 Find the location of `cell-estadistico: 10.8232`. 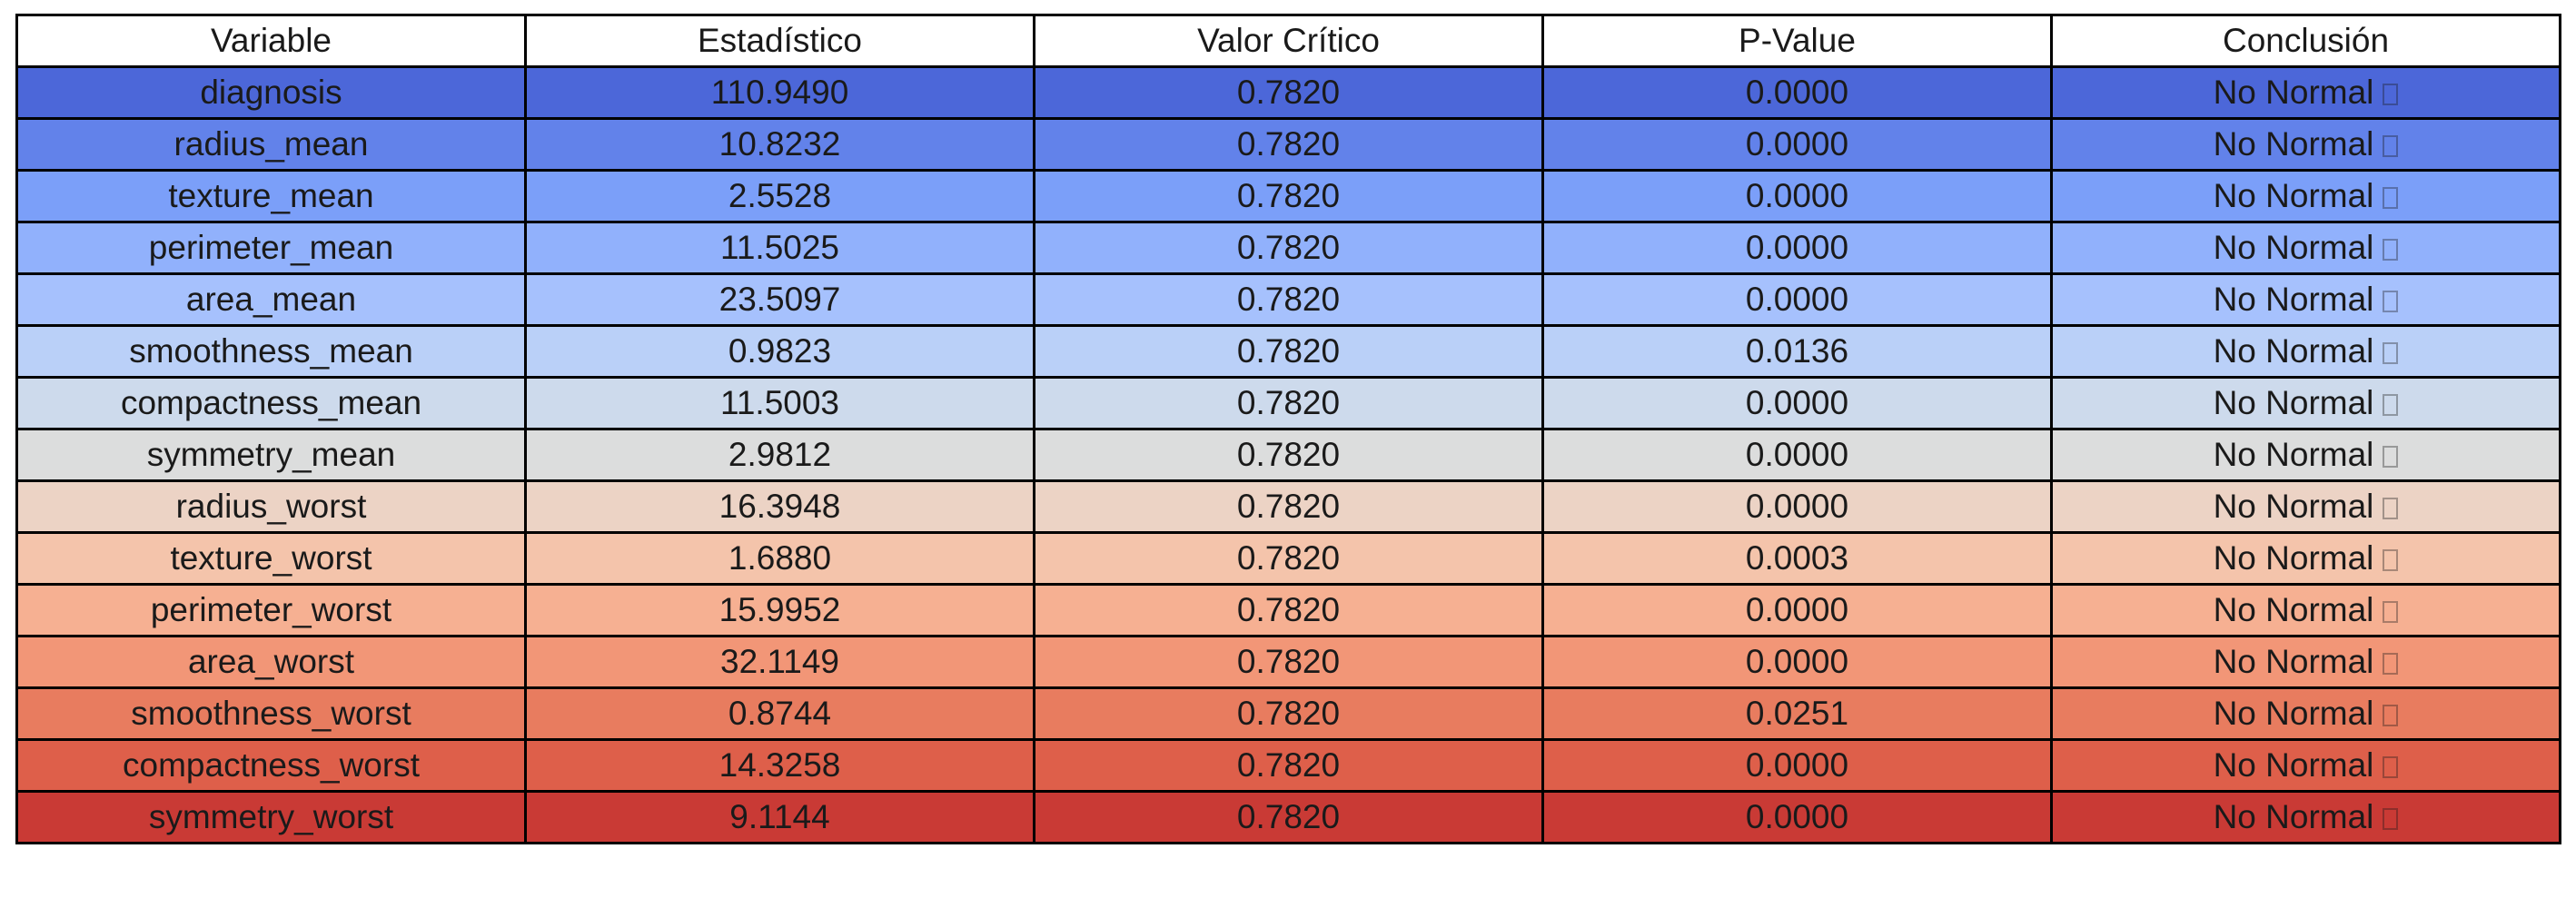

cell-estadistico: 10.8232 is located at coordinates (779, 144).